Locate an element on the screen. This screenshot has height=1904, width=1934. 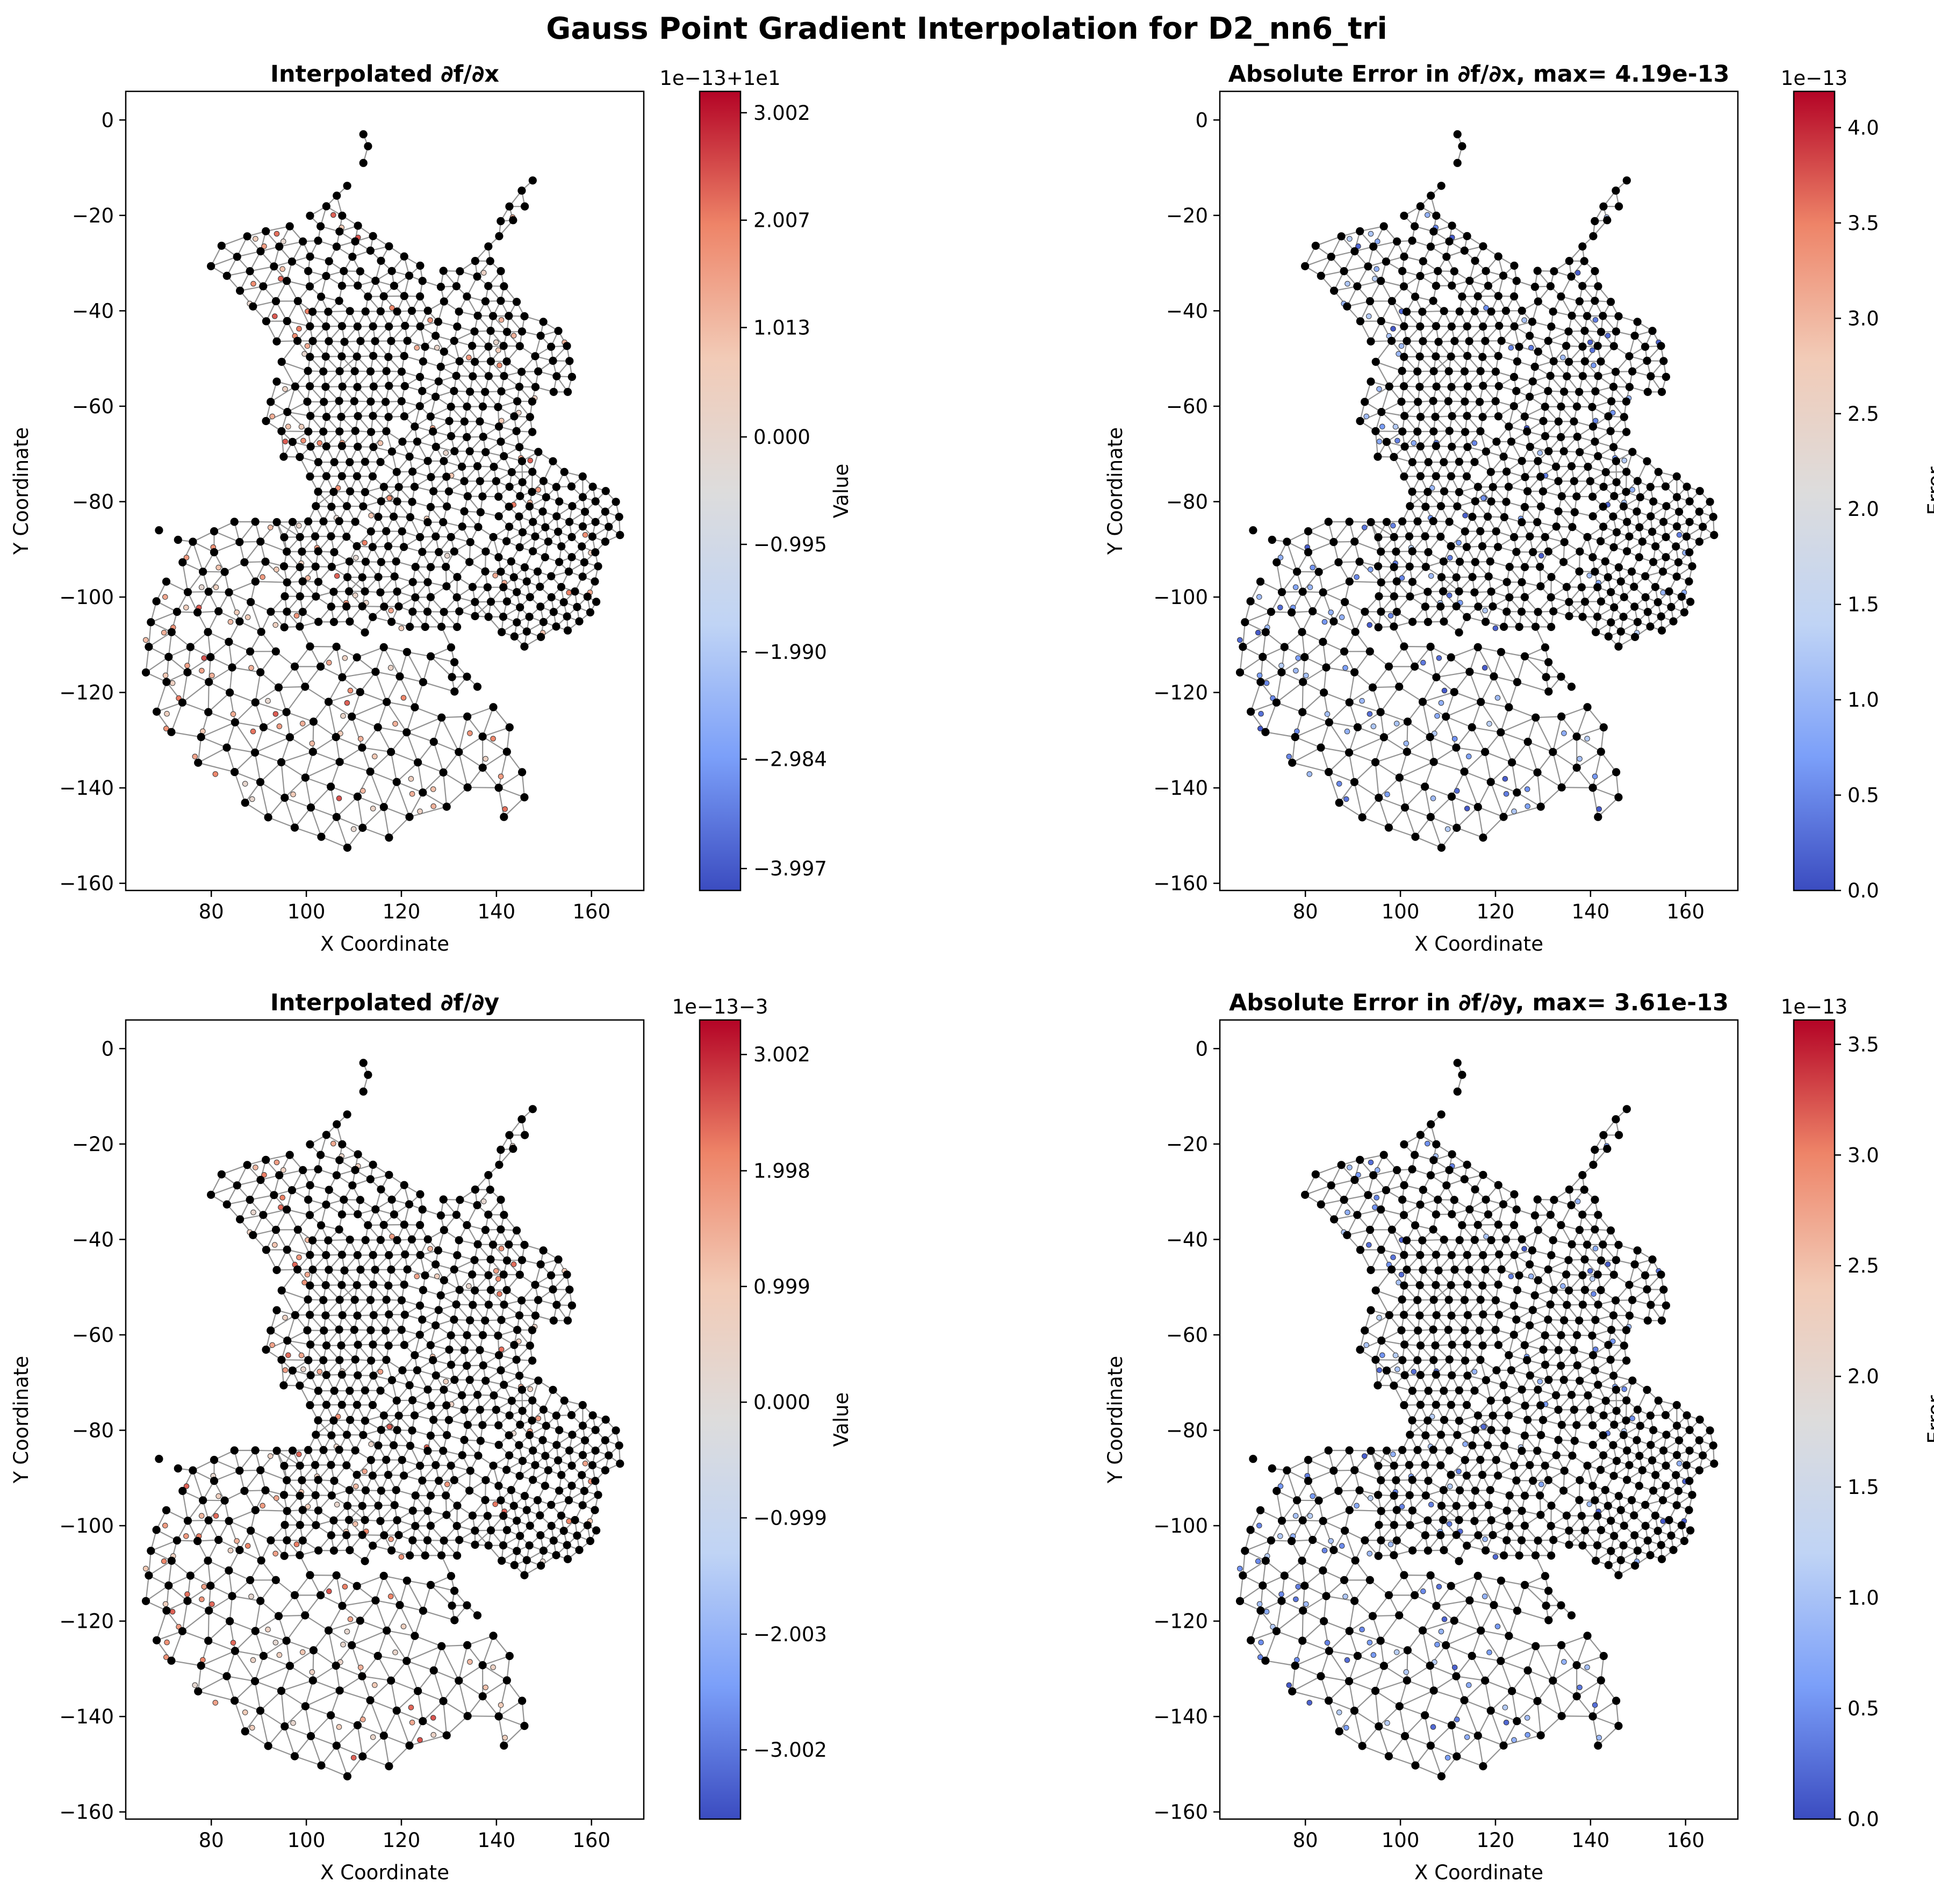
plot-area is located at coordinates (1477, 491).